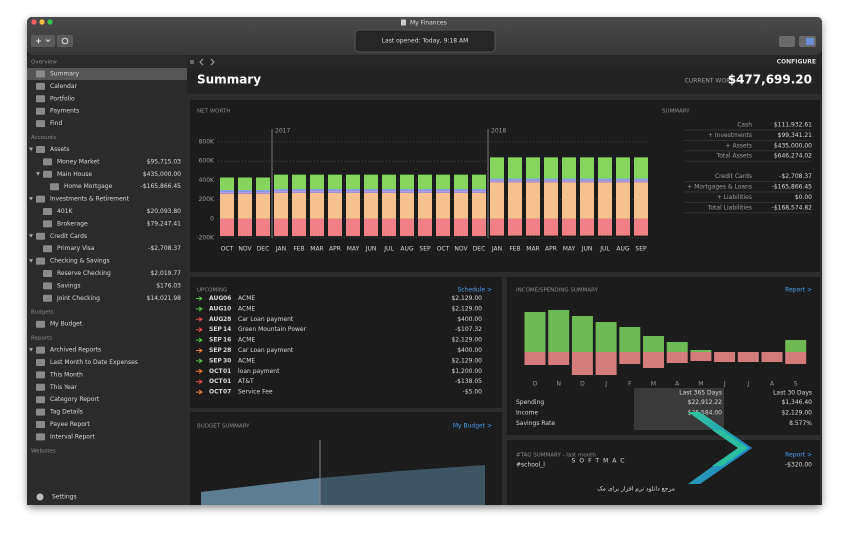 This screenshot has width=849, height=540. I want to click on payee: ACME, so click(246, 298).